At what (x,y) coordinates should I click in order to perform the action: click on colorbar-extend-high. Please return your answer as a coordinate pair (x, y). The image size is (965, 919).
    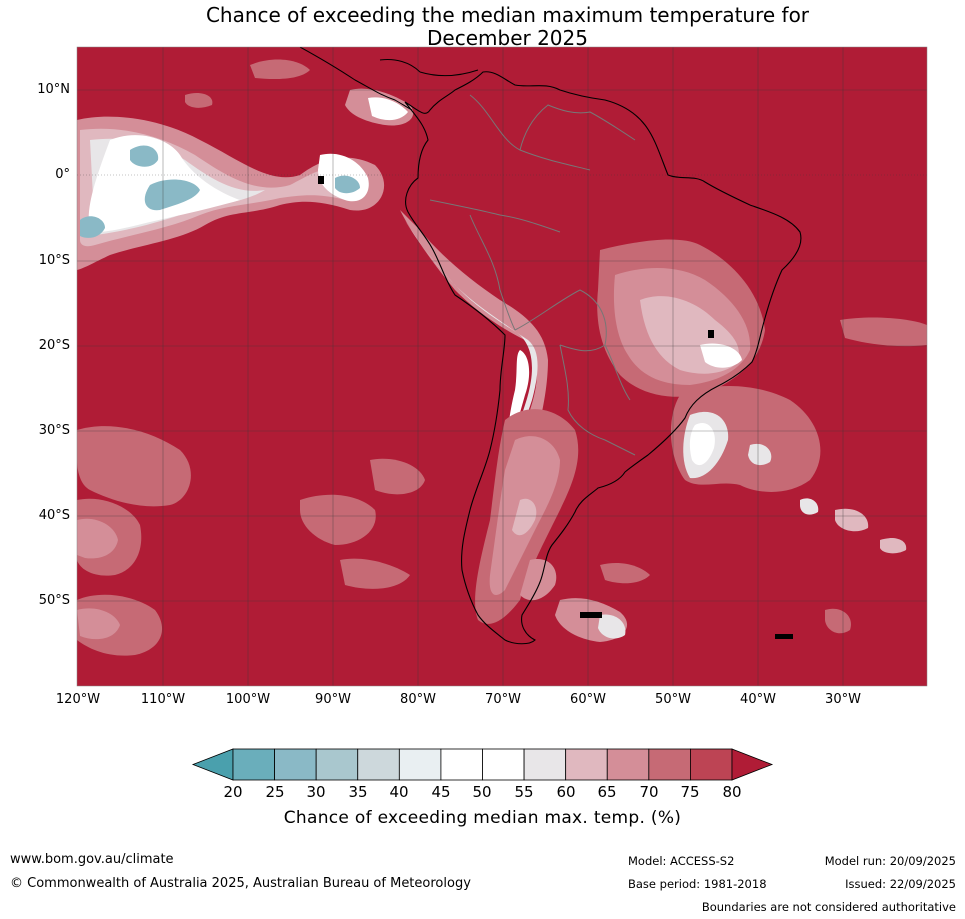
    Looking at the image, I should click on (752, 764).